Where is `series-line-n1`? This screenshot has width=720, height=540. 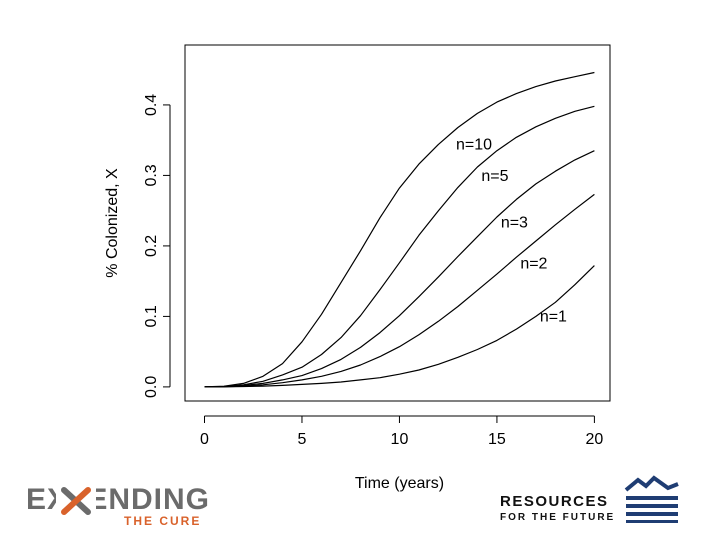
series-line-n1 is located at coordinates (399, 326).